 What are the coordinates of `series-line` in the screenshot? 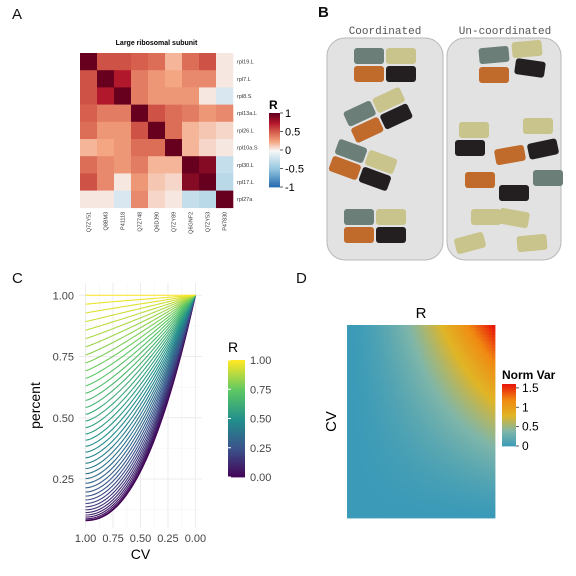 It's located at (140, 404).